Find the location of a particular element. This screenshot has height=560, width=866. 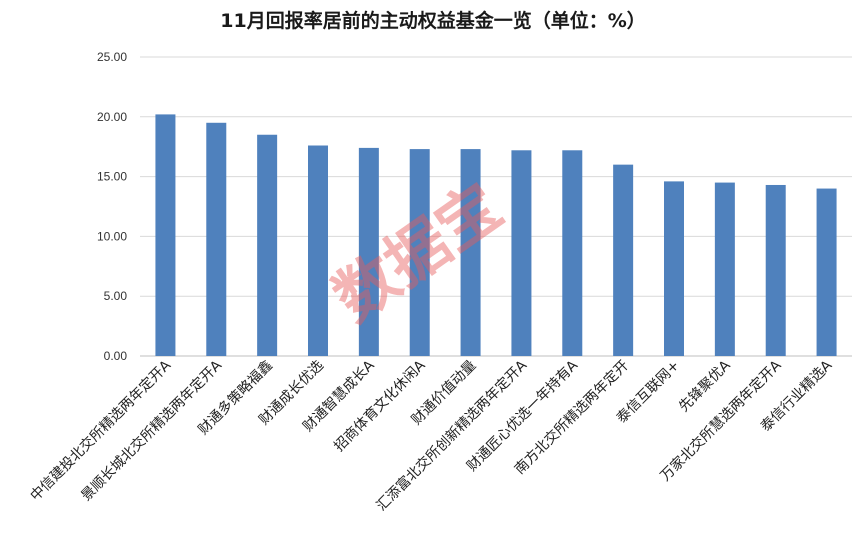

y-tick-label: 20.00 is located at coordinates (112, 117).